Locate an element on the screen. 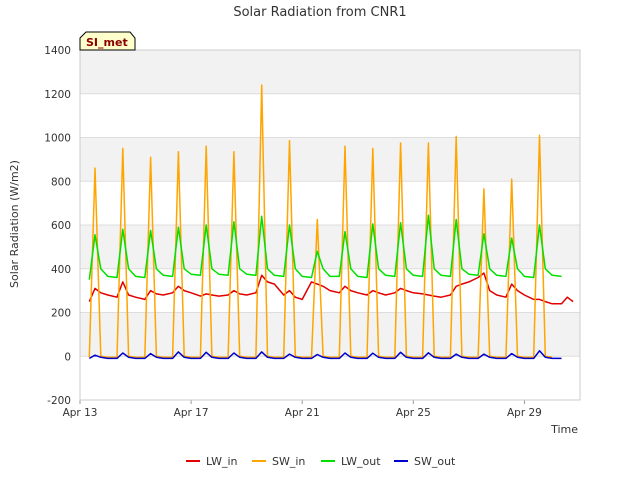 The image size is (640, 480). chart-title: Solar Radiation from CNR1 is located at coordinates (319, 12).